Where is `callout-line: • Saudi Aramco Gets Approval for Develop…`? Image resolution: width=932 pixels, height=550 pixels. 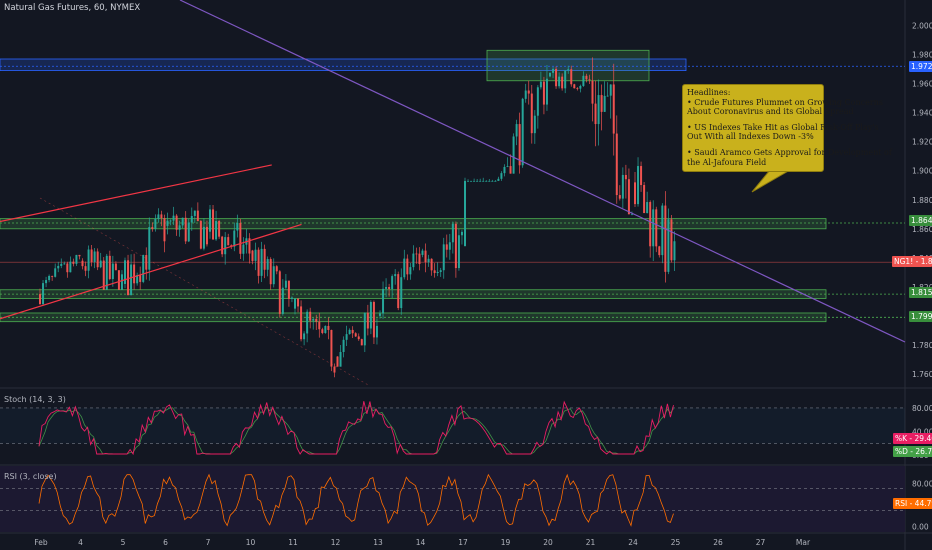
callout-line: • Saudi Aramco Gets Approval for Develop… is located at coordinates (789, 152).